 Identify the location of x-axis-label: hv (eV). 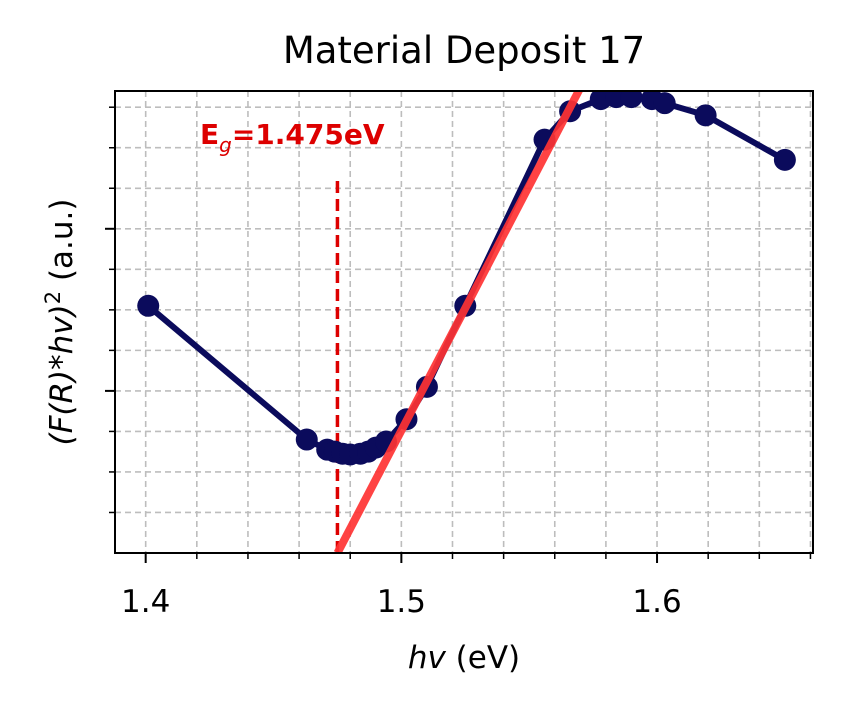
(464, 658).